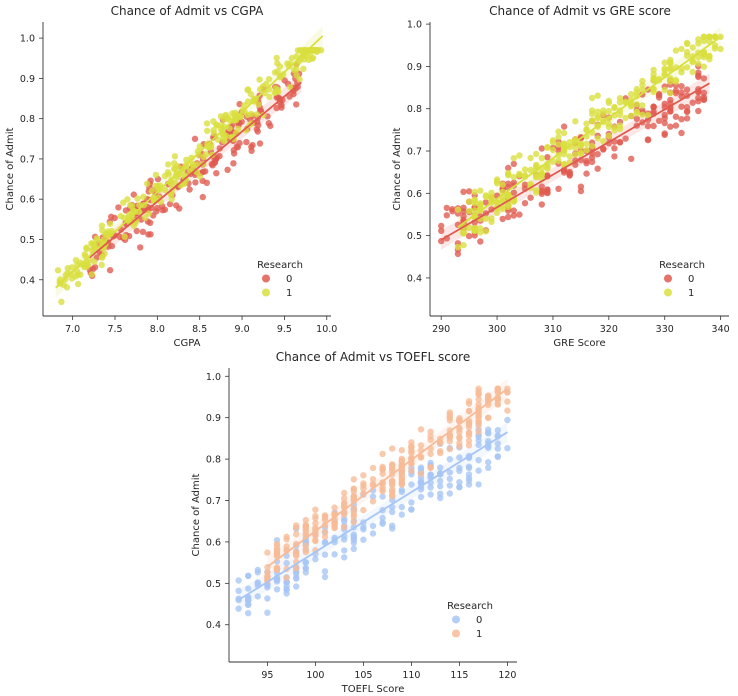 The height and width of the screenshot is (696, 738). What do you see at coordinates (665, 329) in the screenshot?
I see `x-tick-label: 330` at bounding box center [665, 329].